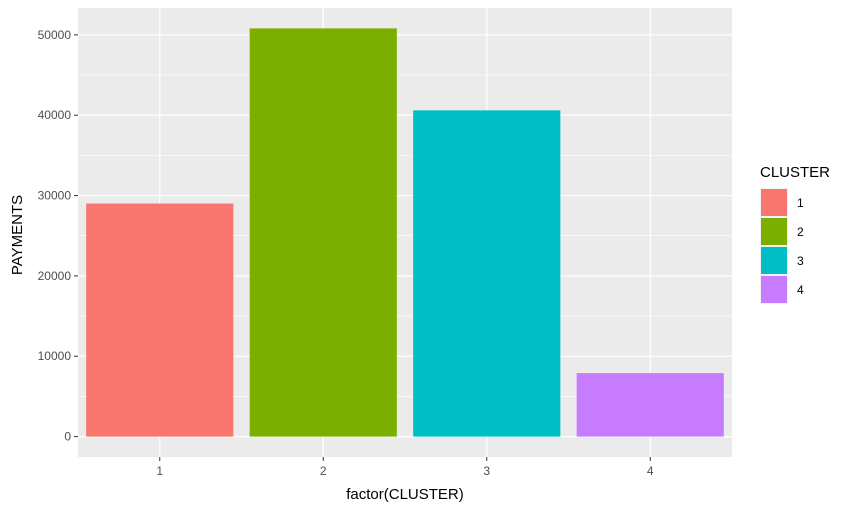  Describe the element at coordinates (800, 290) in the screenshot. I see `legend-label-4: 4` at that location.